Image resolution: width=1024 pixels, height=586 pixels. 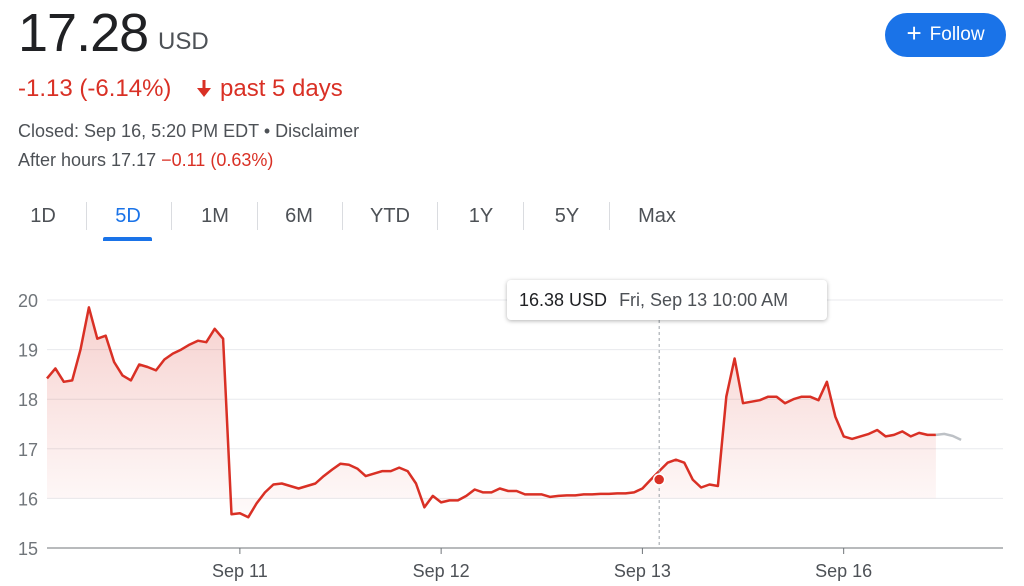 I want to click on current-price: 17.28, so click(x=83, y=33).